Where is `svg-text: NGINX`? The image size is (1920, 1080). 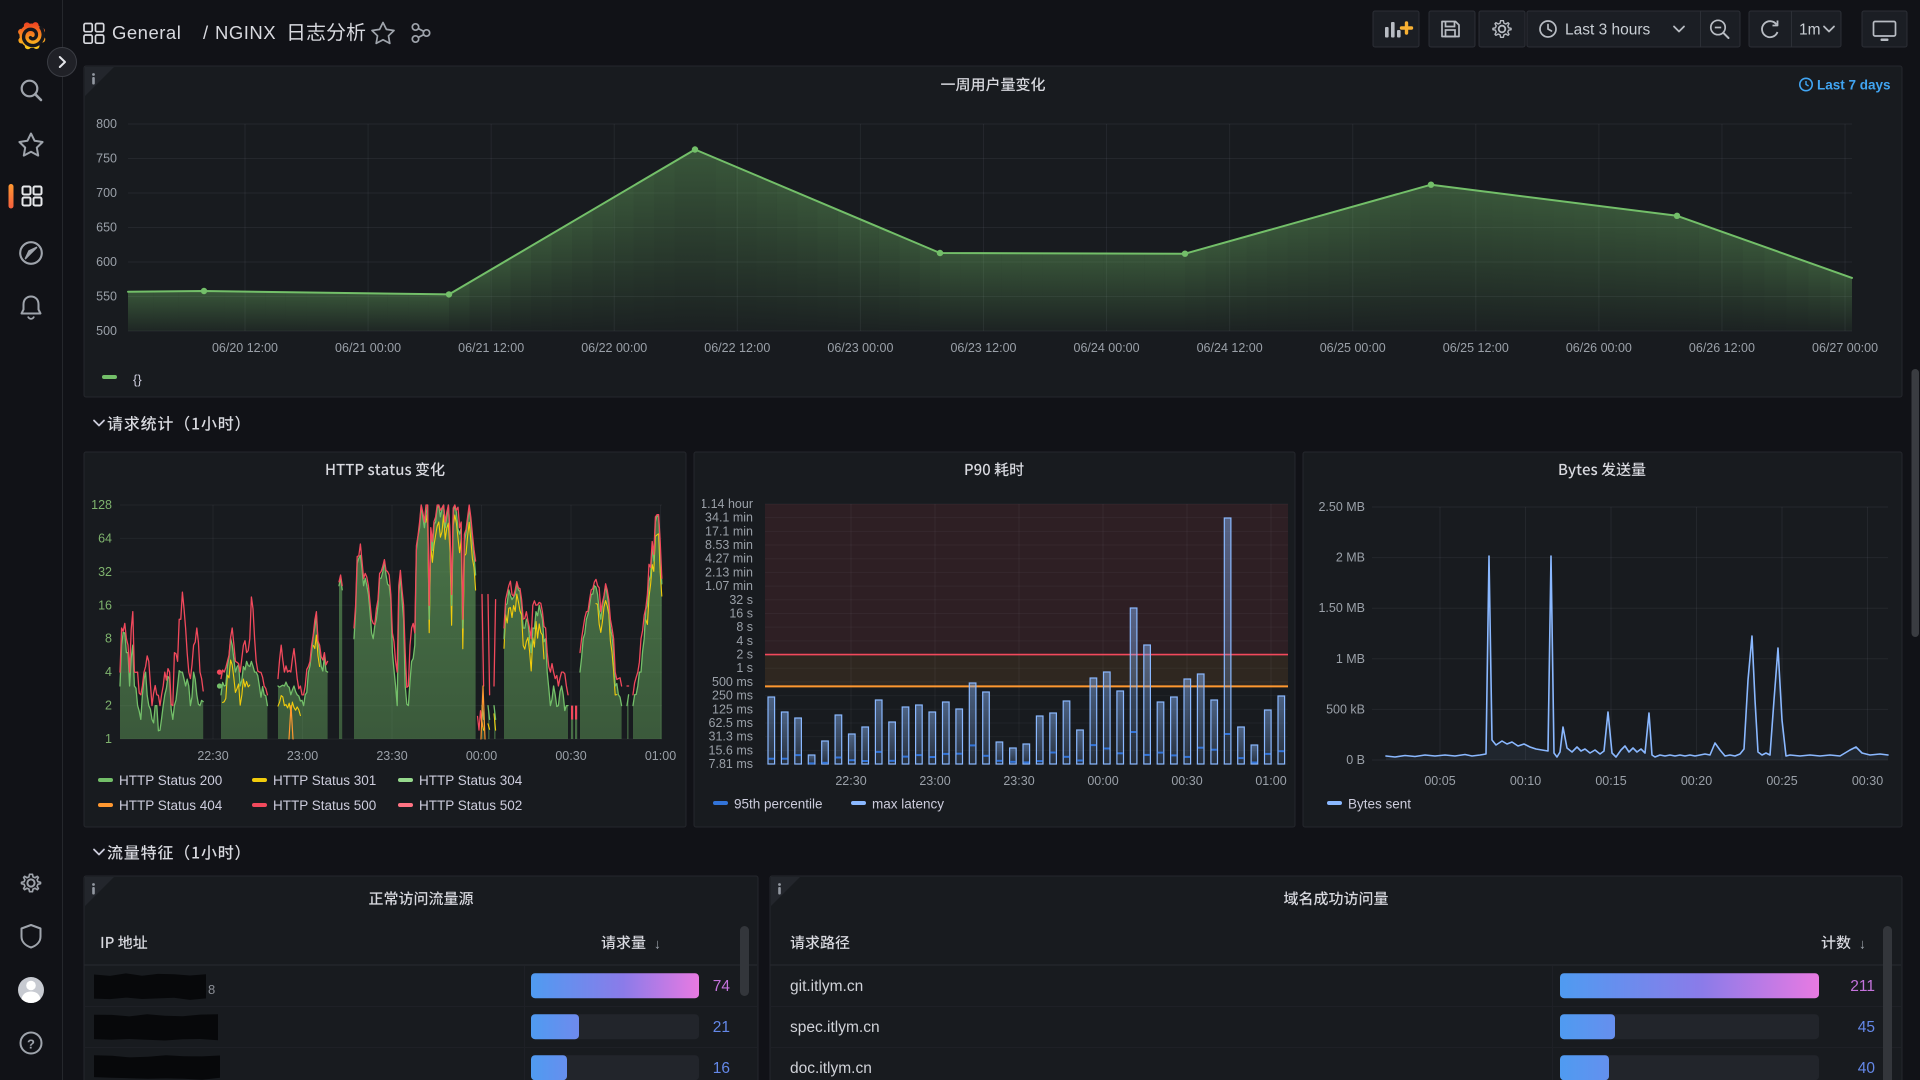
svg-text: NGINX is located at coordinates (245, 32).